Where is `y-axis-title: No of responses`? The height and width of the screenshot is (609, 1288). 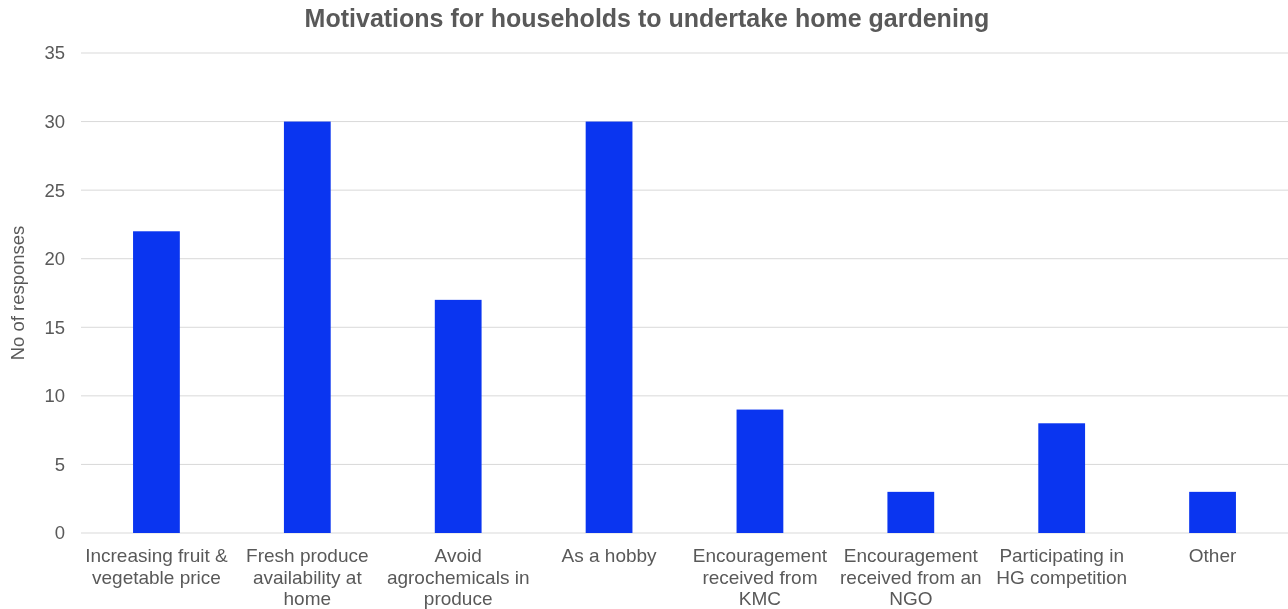 y-axis-title: No of responses is located at coordinates (17, 293).